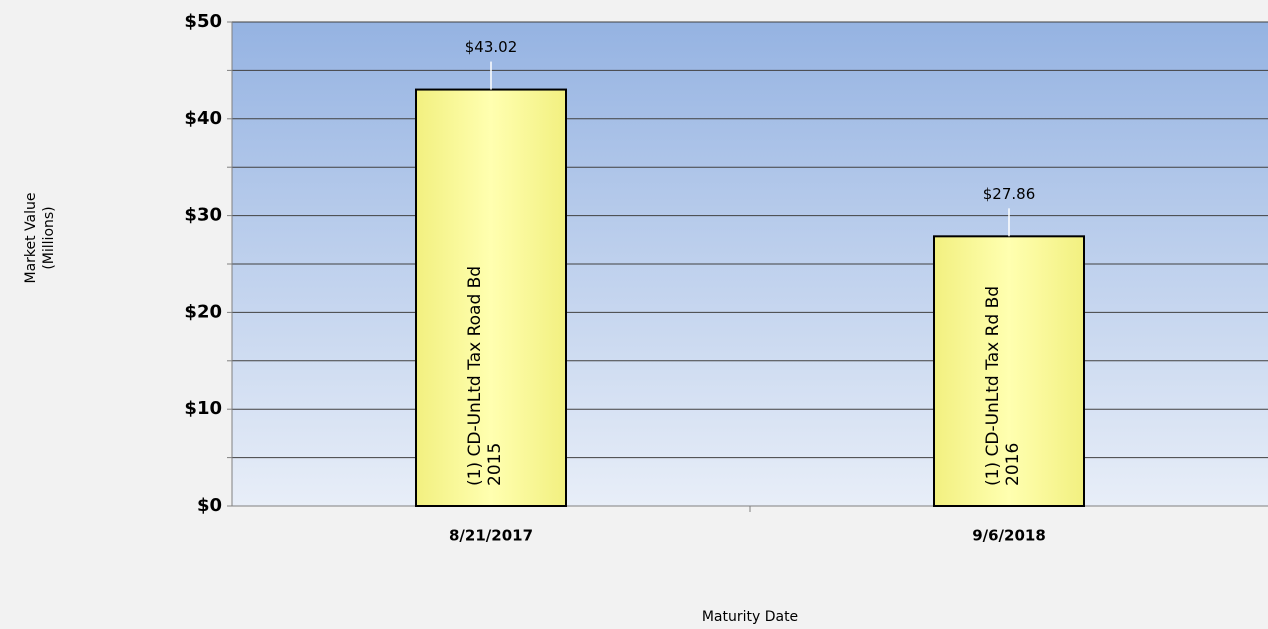 This screenshot has height=629, width=1268. I want to click on bar-label-line: (1) CD-UnLtd Tax Rd Bd, so click(993, 386).